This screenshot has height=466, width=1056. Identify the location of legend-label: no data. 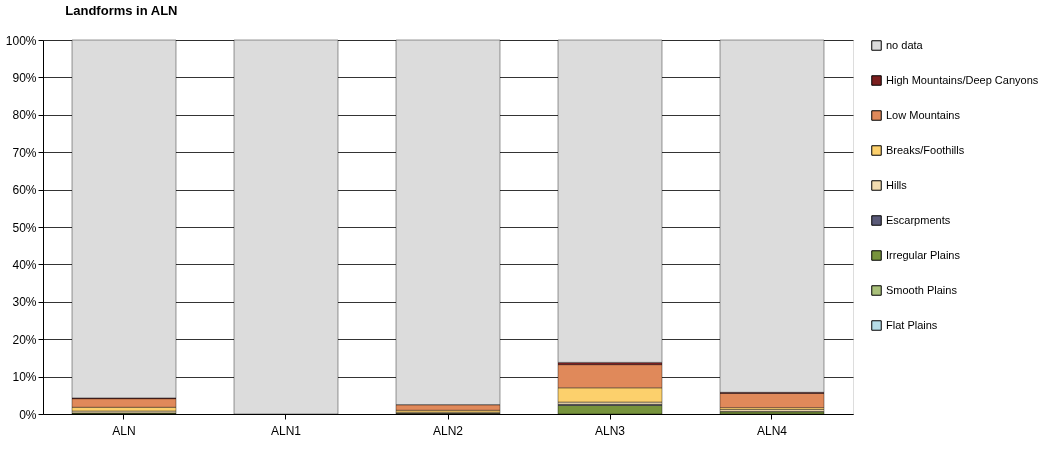
(905, 44).